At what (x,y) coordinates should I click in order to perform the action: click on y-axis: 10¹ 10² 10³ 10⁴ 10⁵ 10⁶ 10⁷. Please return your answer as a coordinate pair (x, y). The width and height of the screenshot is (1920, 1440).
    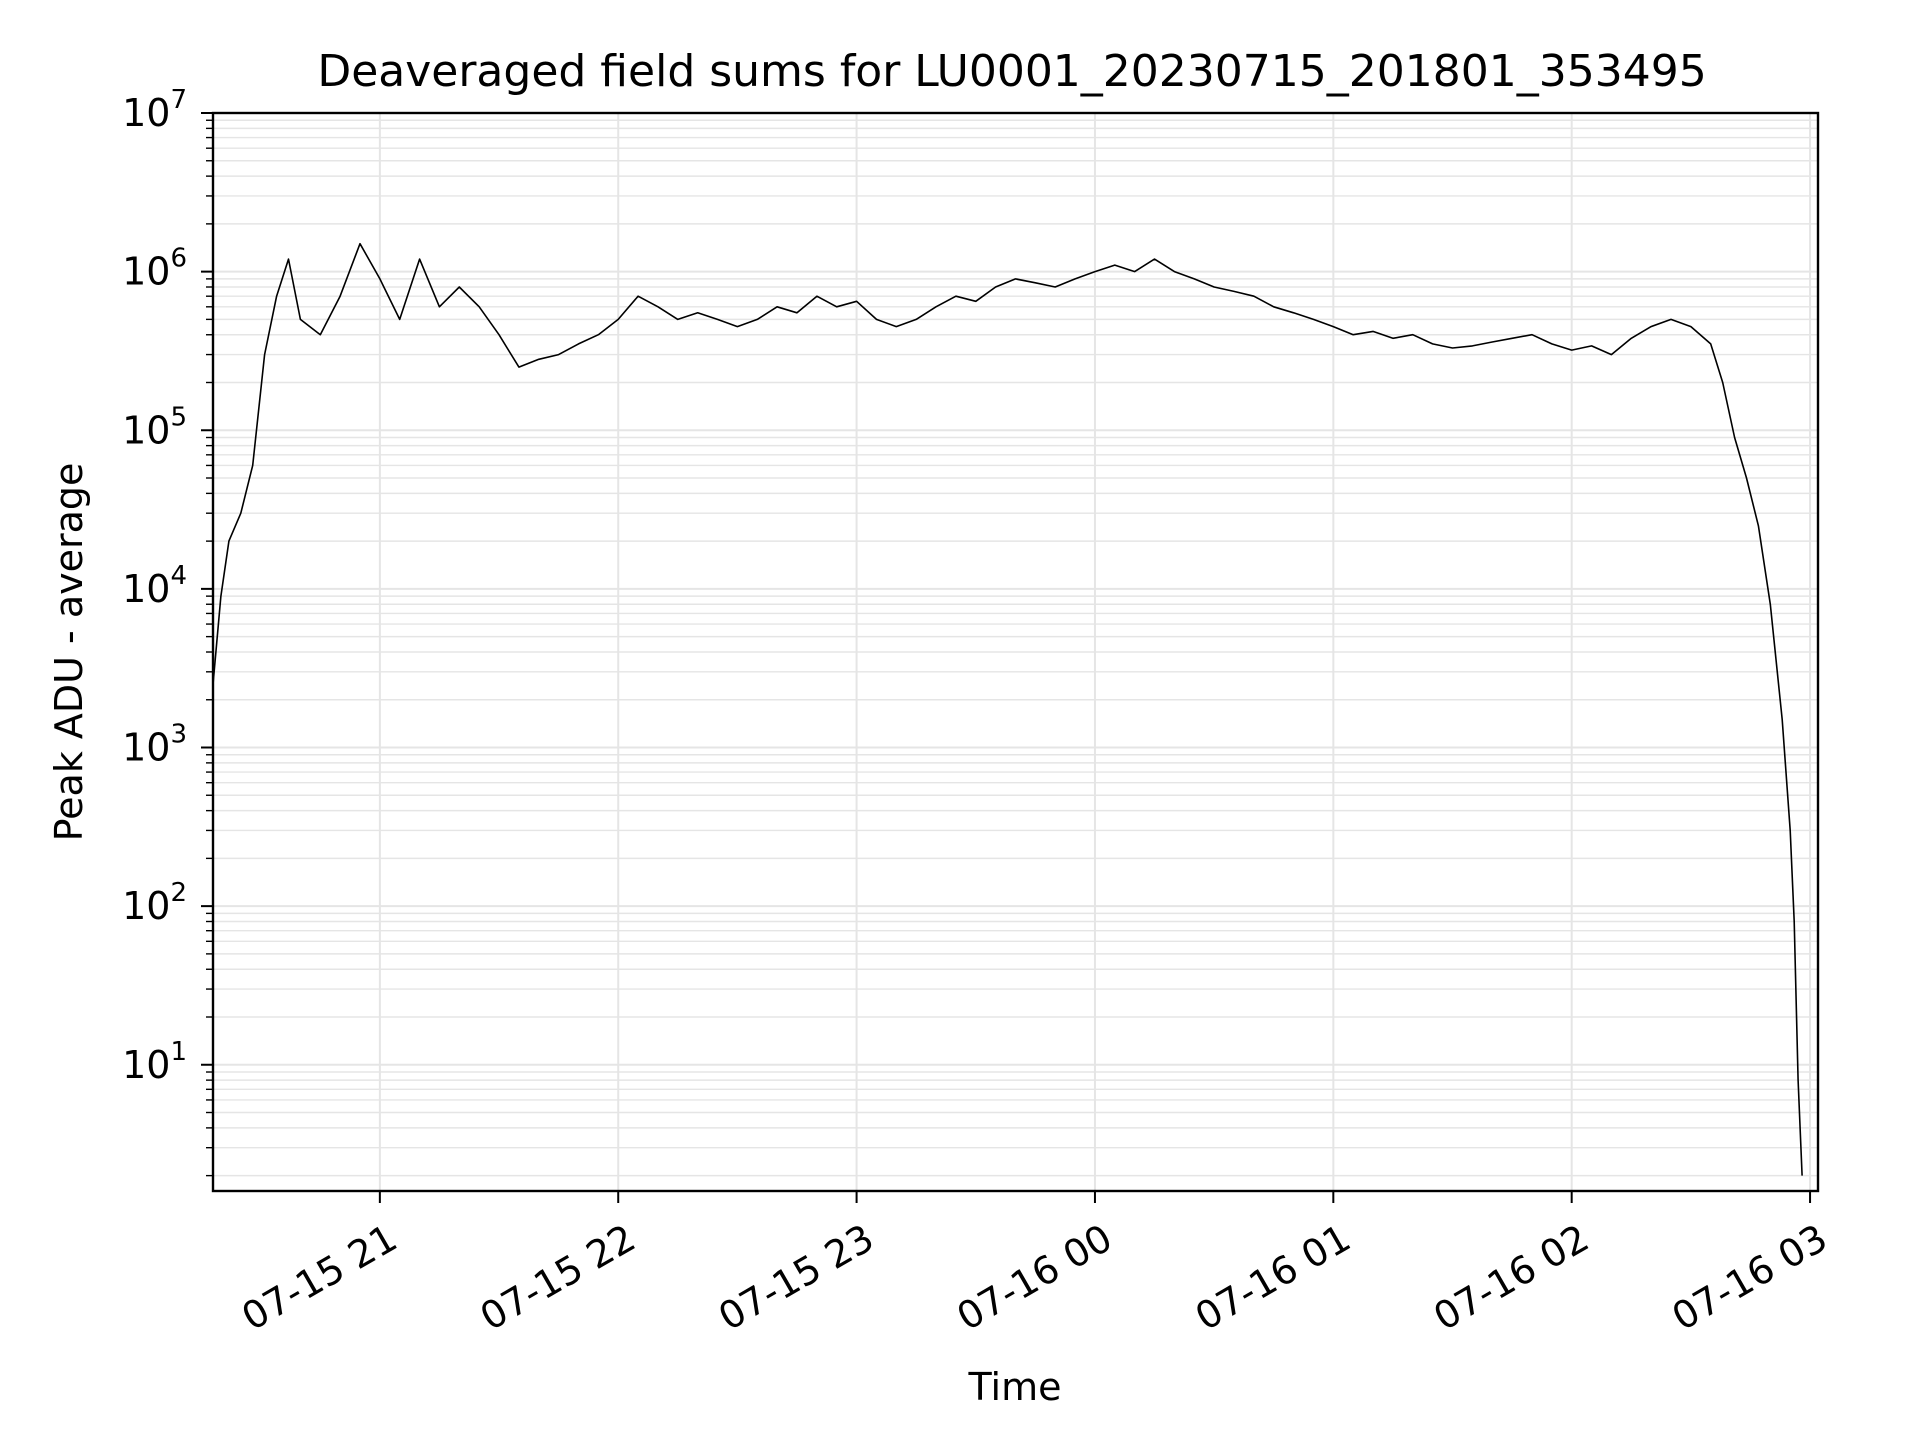
    Looking at the image, I should click on (167, 631).